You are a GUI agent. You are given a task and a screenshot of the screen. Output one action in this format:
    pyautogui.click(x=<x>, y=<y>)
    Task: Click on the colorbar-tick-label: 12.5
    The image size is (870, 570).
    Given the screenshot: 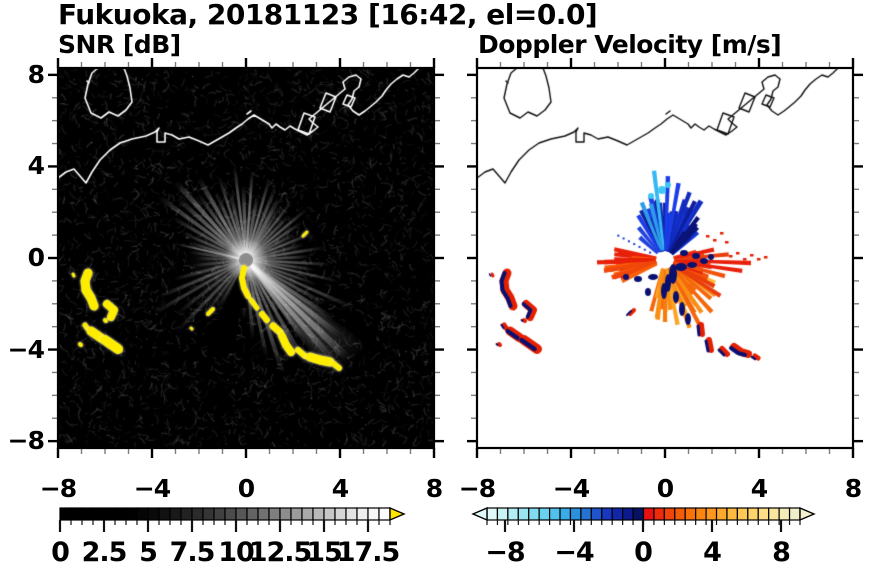 What is the action you would take?
    pyautogui.click(x=280, y=552)
    